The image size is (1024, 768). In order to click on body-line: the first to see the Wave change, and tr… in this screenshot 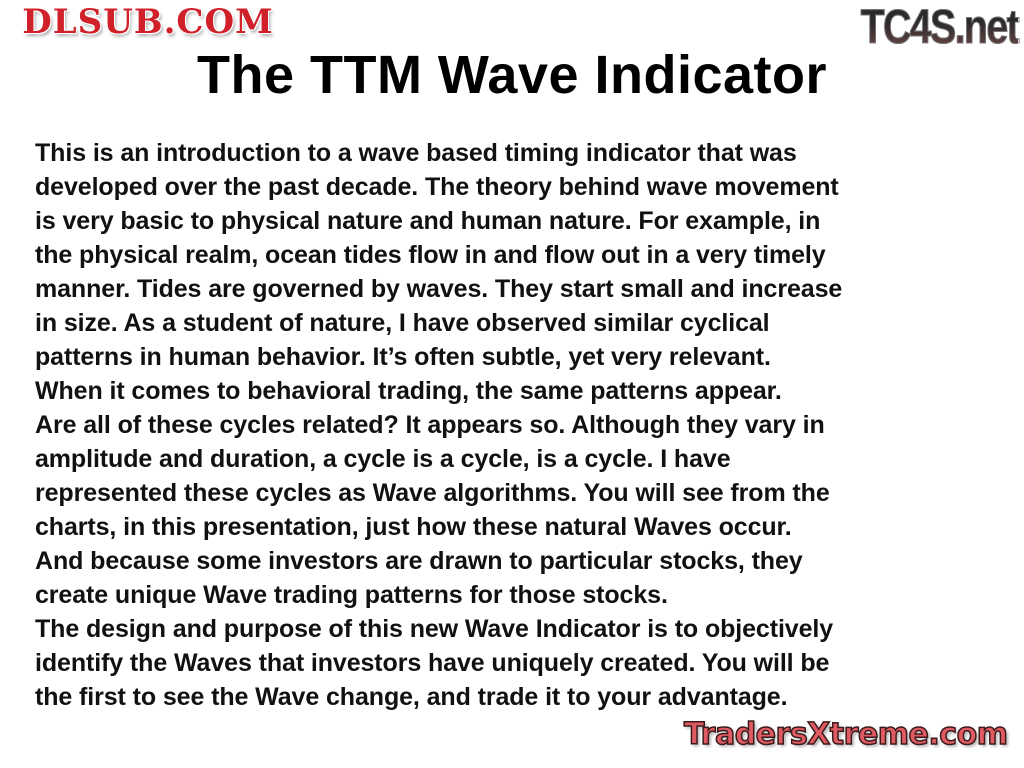, I will do `click(411, 697)`.